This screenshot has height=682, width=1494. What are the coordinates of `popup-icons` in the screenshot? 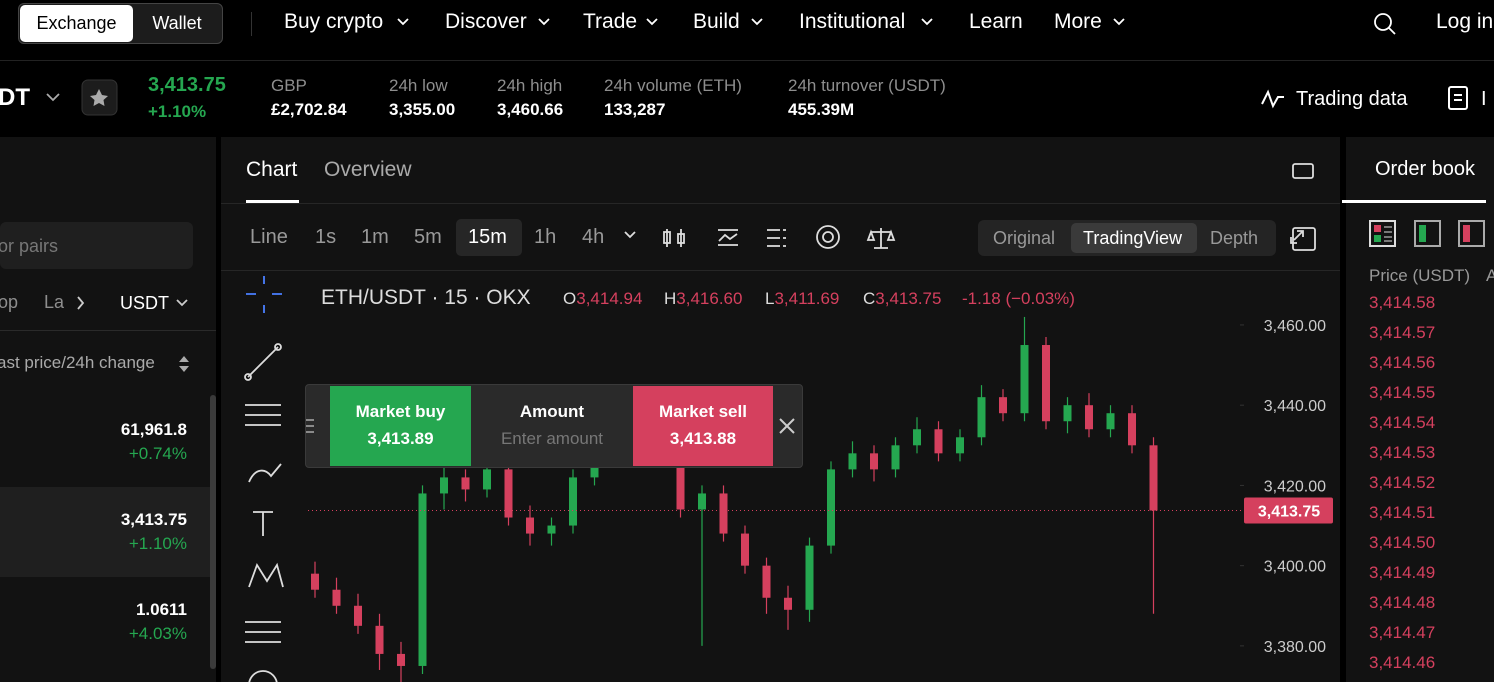 It's located at (550, 426).